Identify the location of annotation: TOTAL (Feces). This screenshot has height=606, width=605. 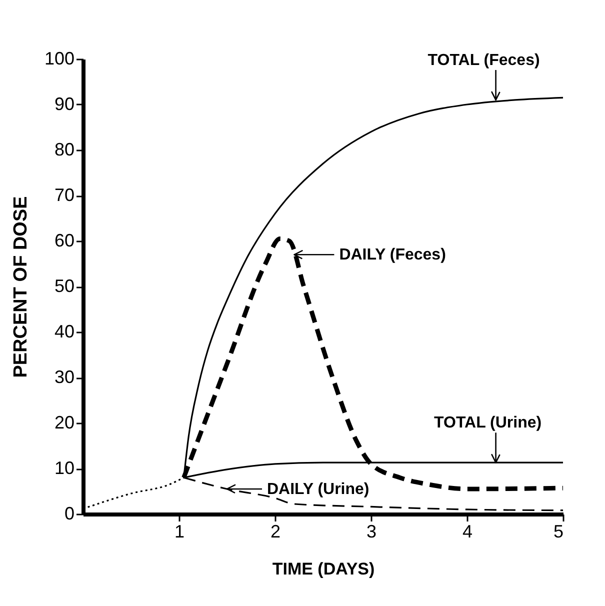
(484, 60).